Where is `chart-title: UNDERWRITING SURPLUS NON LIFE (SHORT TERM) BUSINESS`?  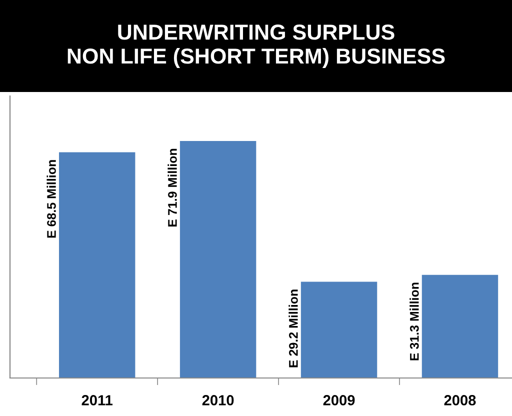
chart-title: UNDERWRITING SURPLUS NON LIFE (SHORT TERM) BUSINESS is located at coordinates (256, 46).